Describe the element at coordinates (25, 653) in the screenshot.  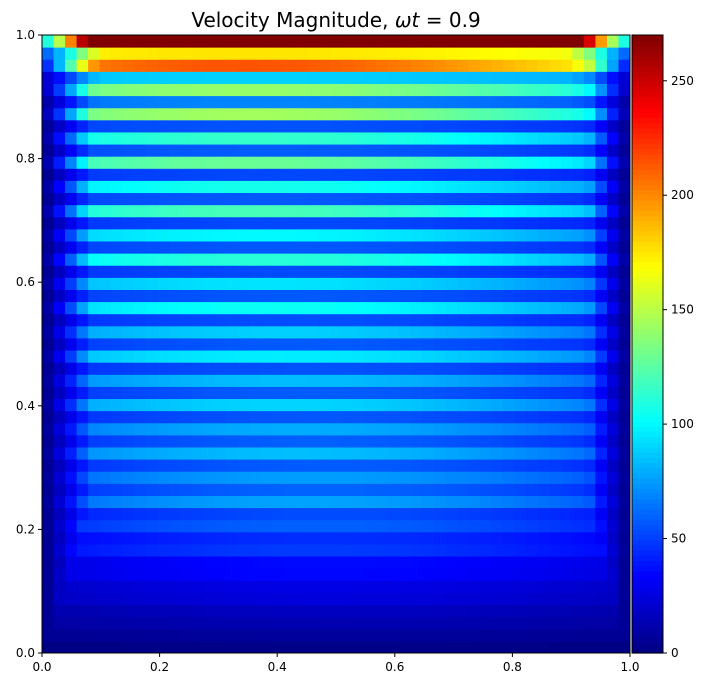
I see `y-tick-label: 0.0` at that location.